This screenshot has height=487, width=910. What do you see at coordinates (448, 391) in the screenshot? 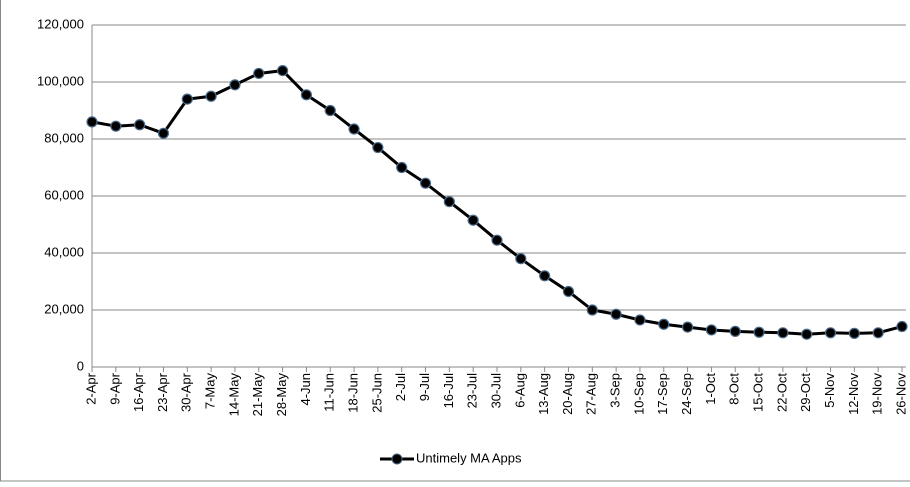
I see `x-tick-label: 16-Jul` at bounding box center [448, 391].